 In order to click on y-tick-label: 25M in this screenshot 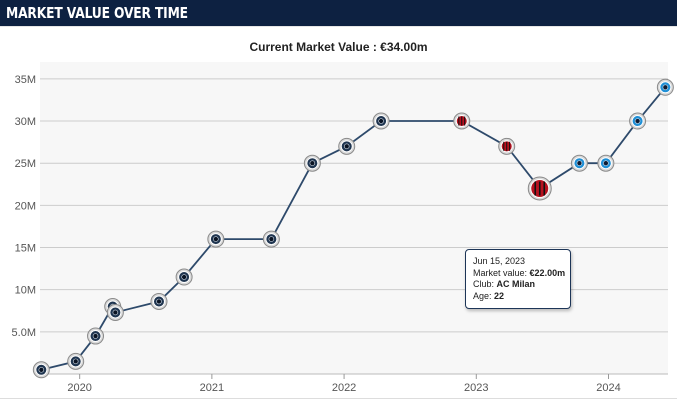, I will do `click(25, 164)`.